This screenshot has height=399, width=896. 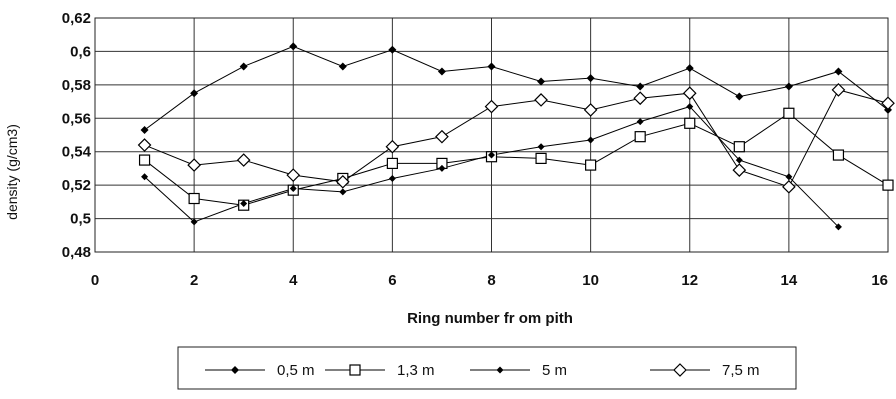 What do you see at coordinates (590, 280) in the screenshot?
I see `x-tick-label: 10` at bounding box center [590, 280].